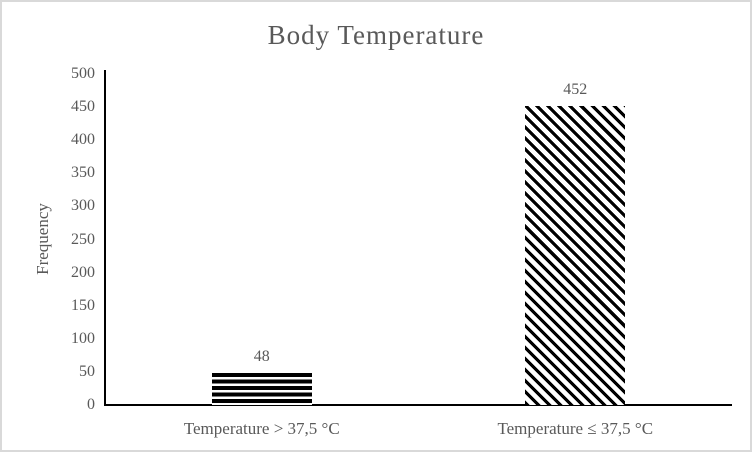  Describe the element at coordinates (83, 107) in the screenshot. I see `y-tick-label: 450` at that location.